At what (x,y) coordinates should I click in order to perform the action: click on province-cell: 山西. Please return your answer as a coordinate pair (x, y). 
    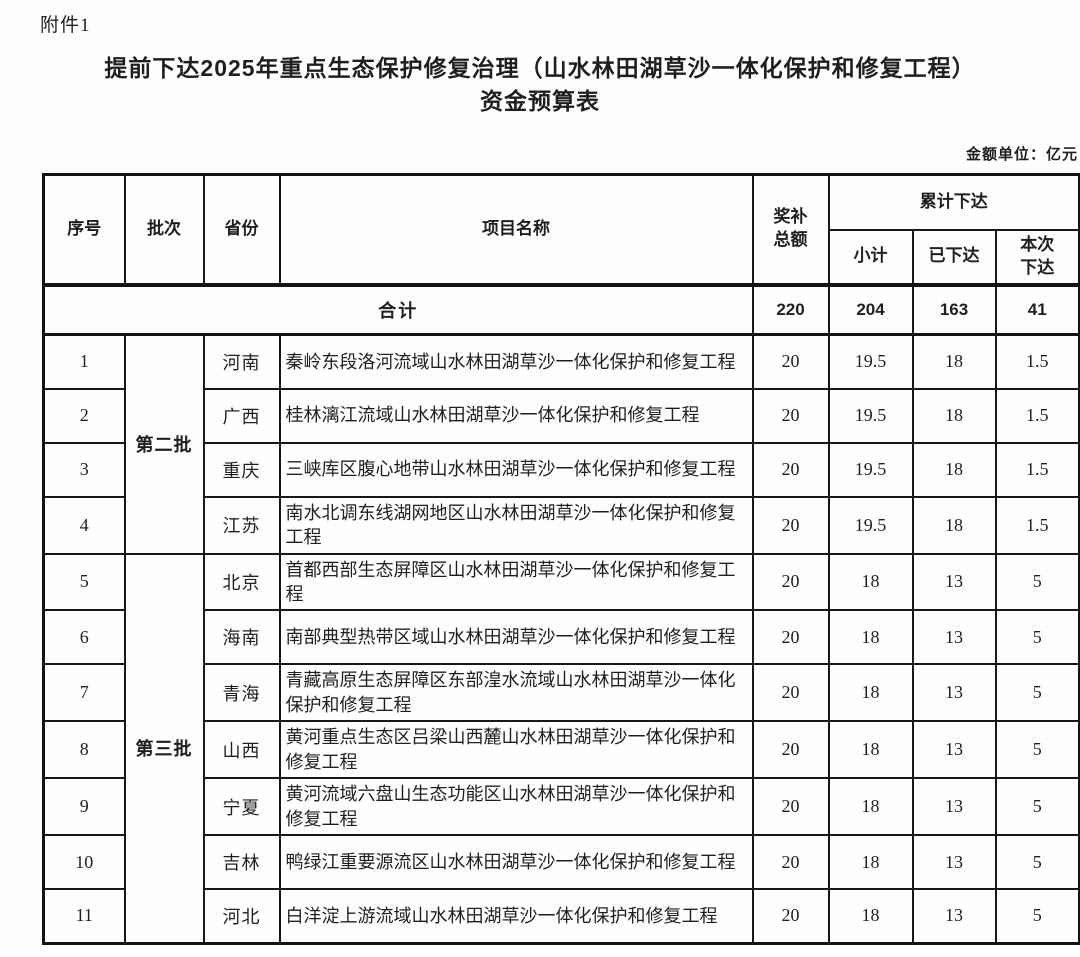
    Looking at the image, I should click on (241, 750).